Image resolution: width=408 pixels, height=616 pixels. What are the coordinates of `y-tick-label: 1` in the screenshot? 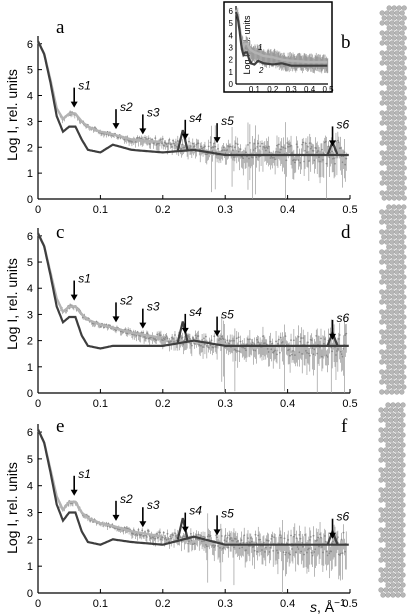 It's located at (30, 567).